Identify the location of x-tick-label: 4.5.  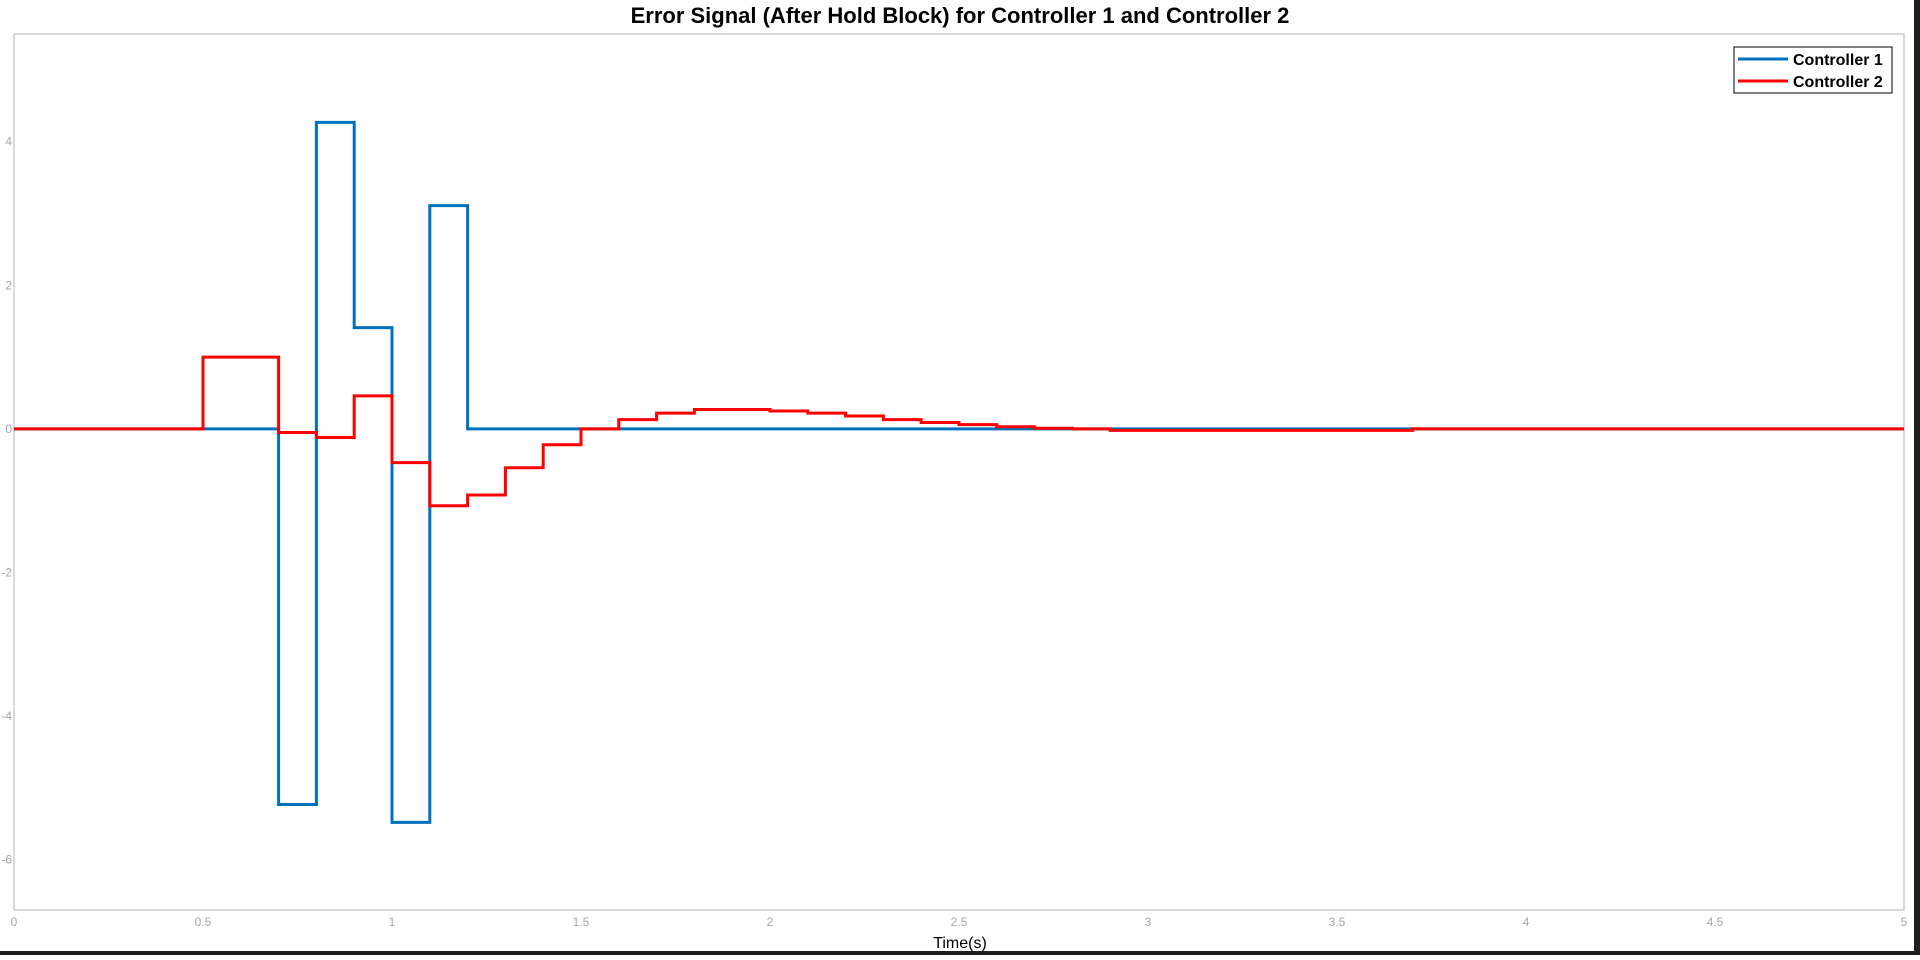
(1715, 922).